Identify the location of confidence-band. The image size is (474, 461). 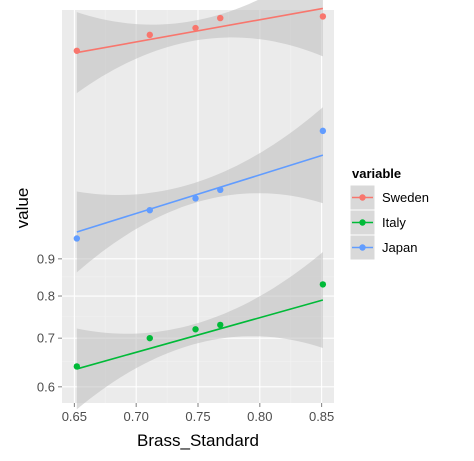
(199, 47).